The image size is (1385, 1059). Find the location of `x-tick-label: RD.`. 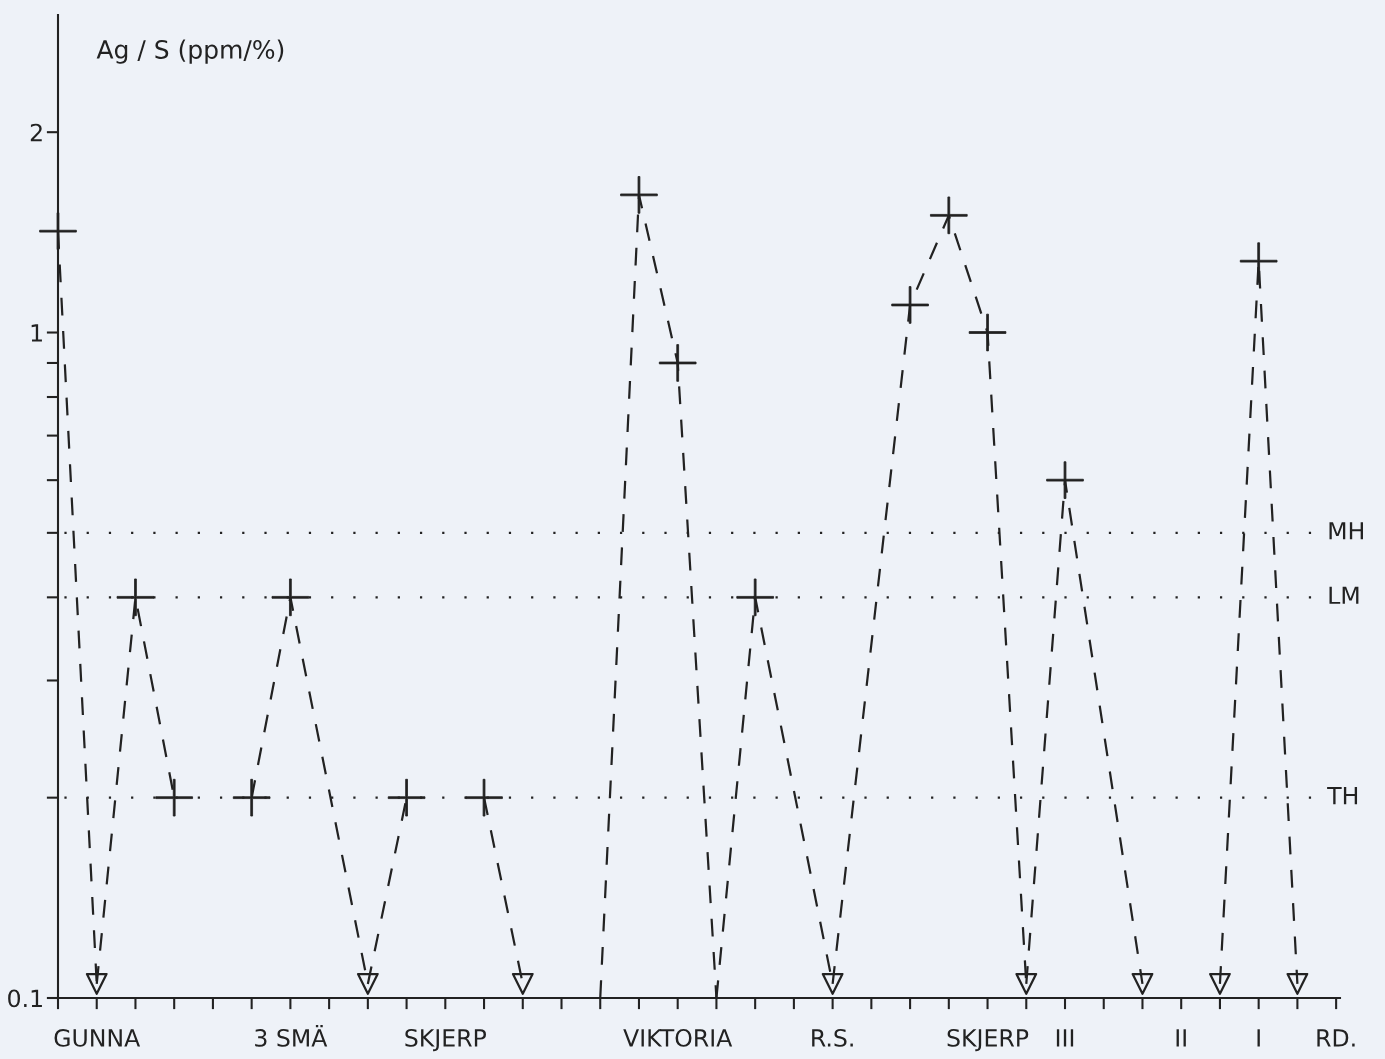

x-tick-label: RD. is located at coordinates (1336, 1038).